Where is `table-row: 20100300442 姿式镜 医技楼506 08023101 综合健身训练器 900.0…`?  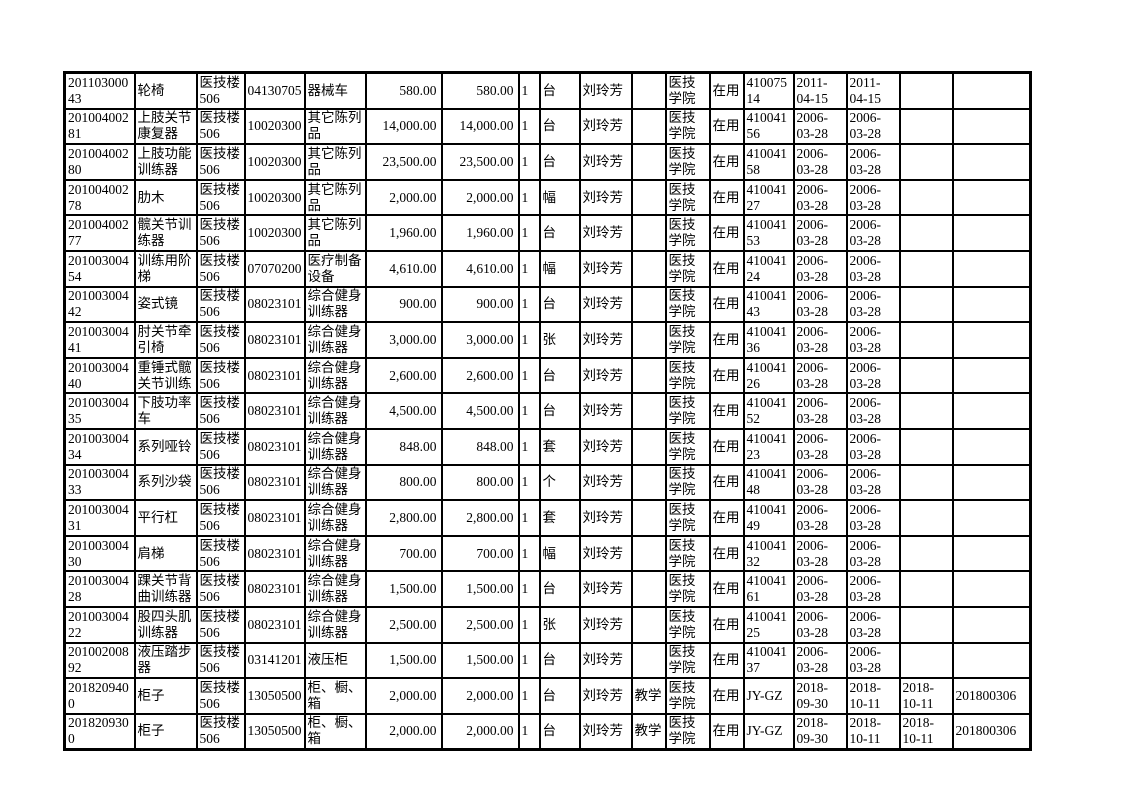 table-row: 20100300442 姿式镜 医技楼506 08023101 综合健身训练器 900.0… is located at coordinates (547, 304).